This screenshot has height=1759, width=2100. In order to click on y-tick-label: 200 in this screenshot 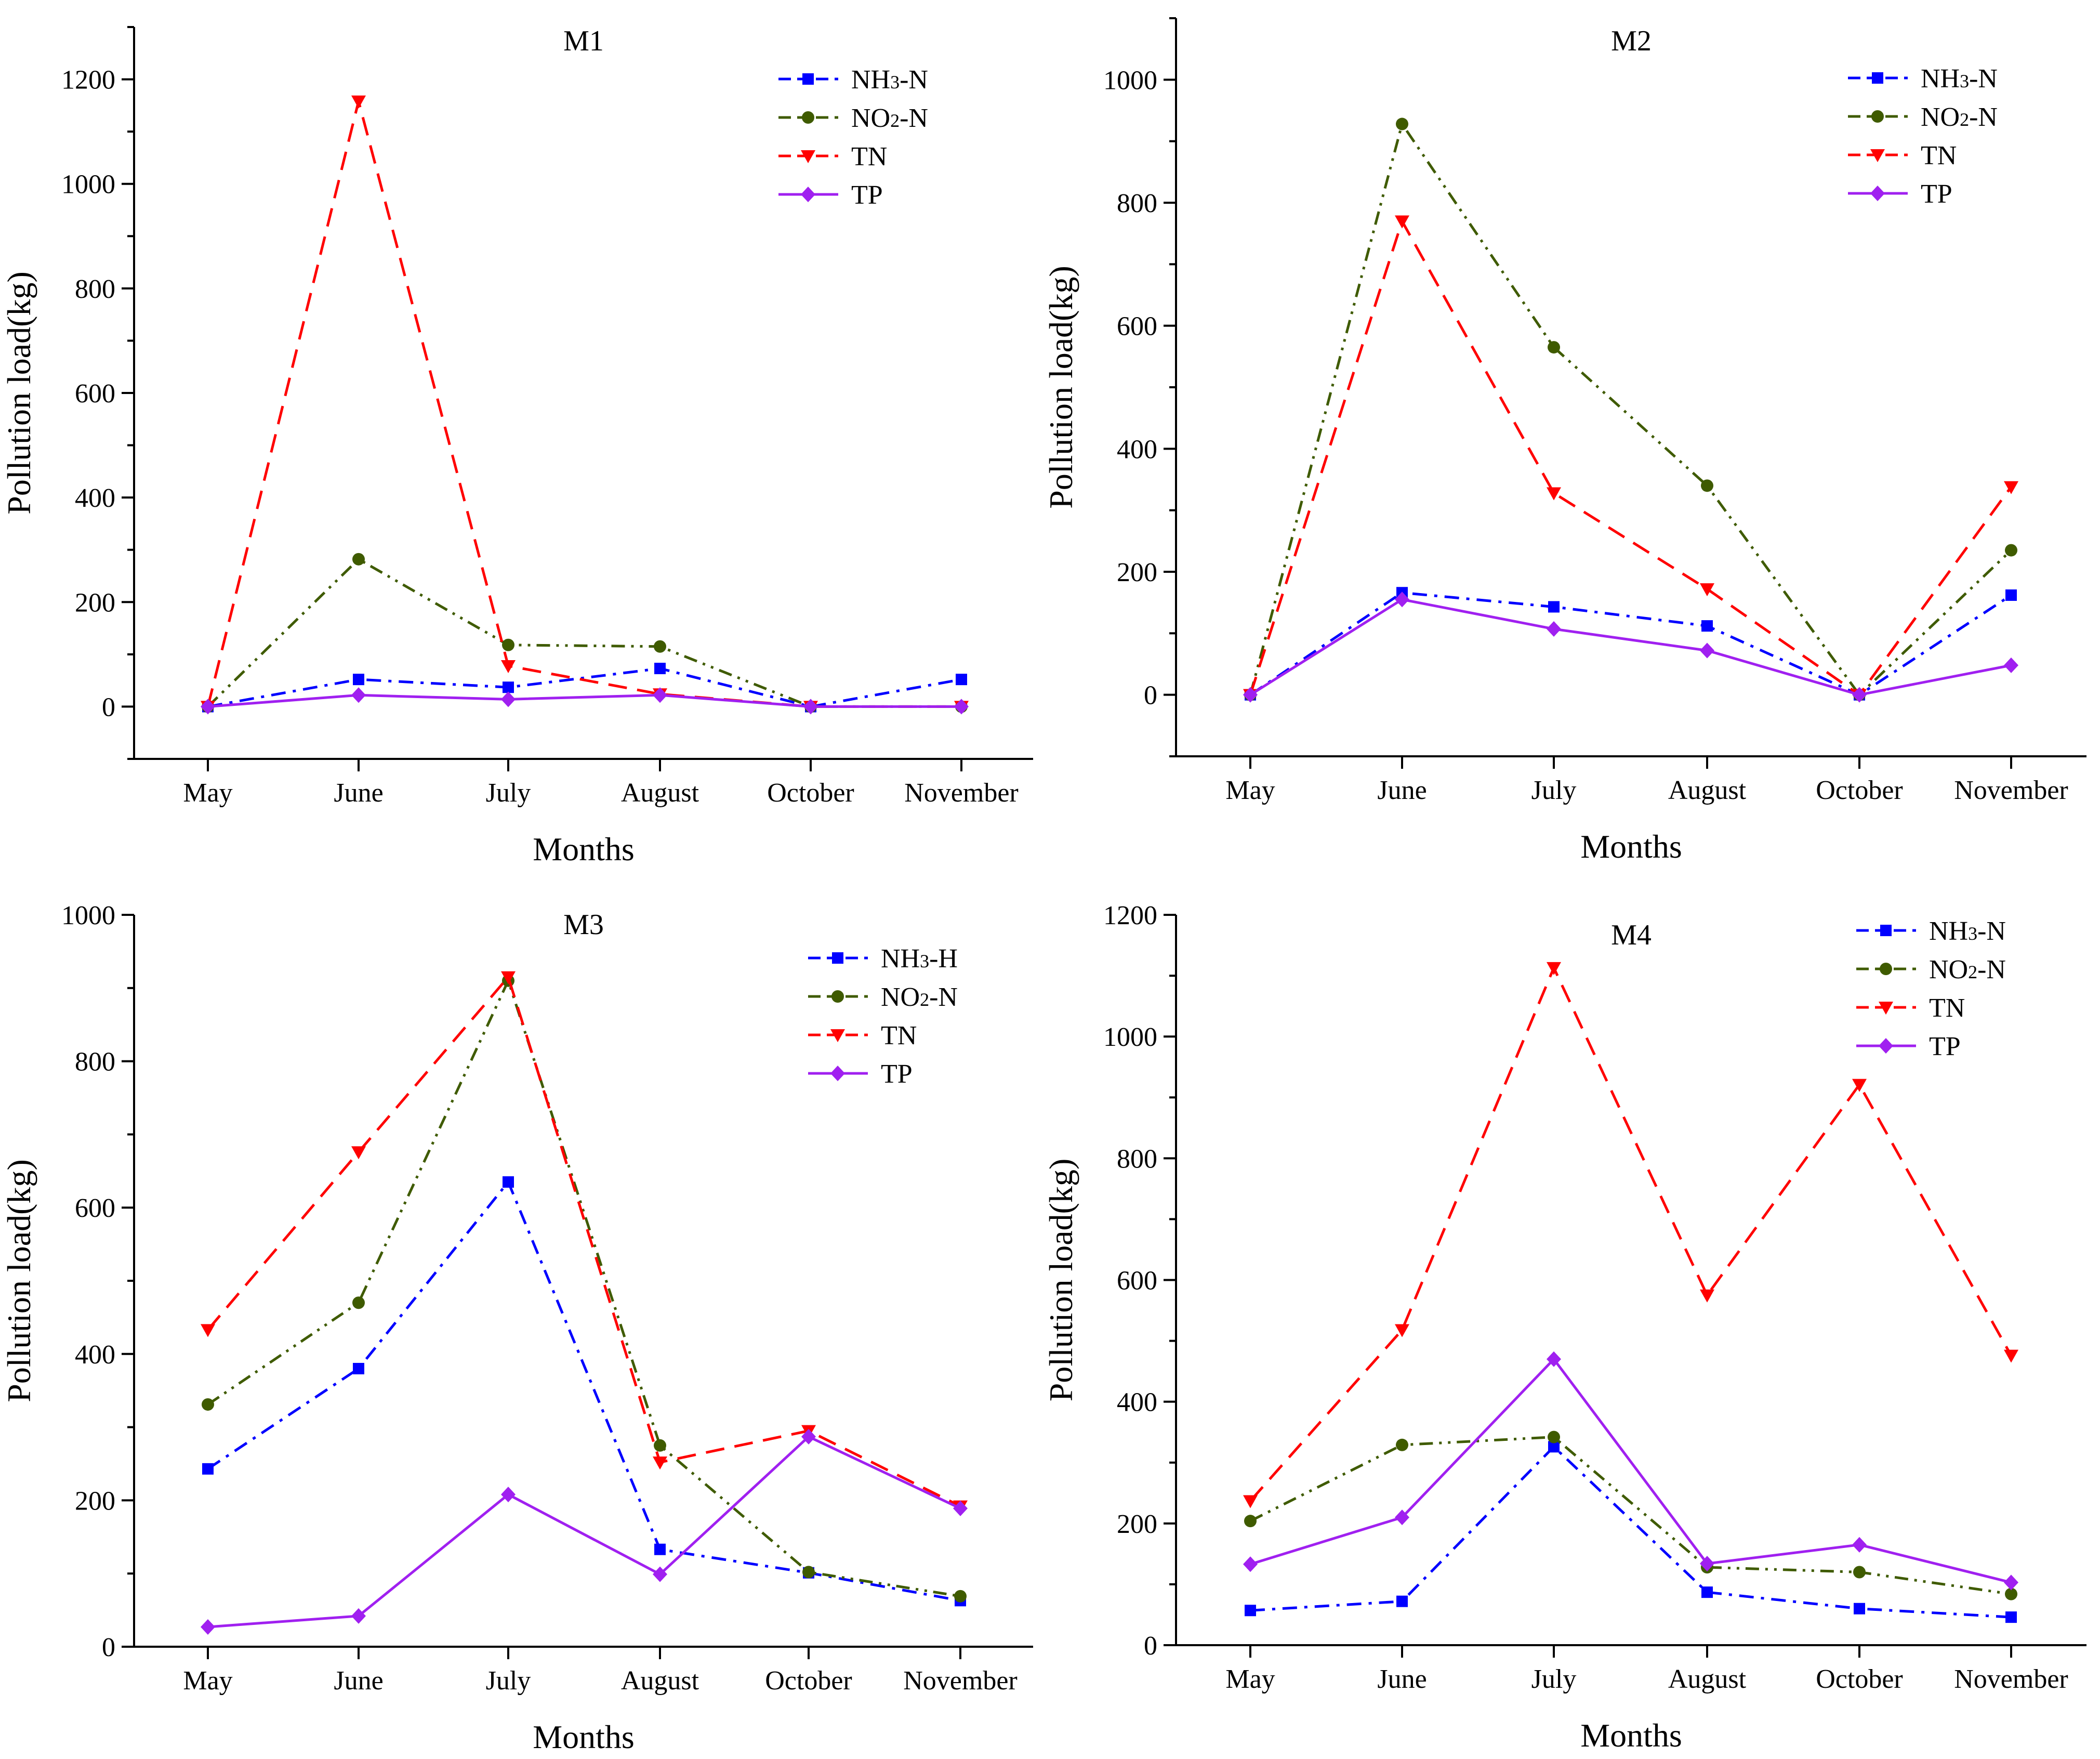, I will do `click(1137, 573)`.